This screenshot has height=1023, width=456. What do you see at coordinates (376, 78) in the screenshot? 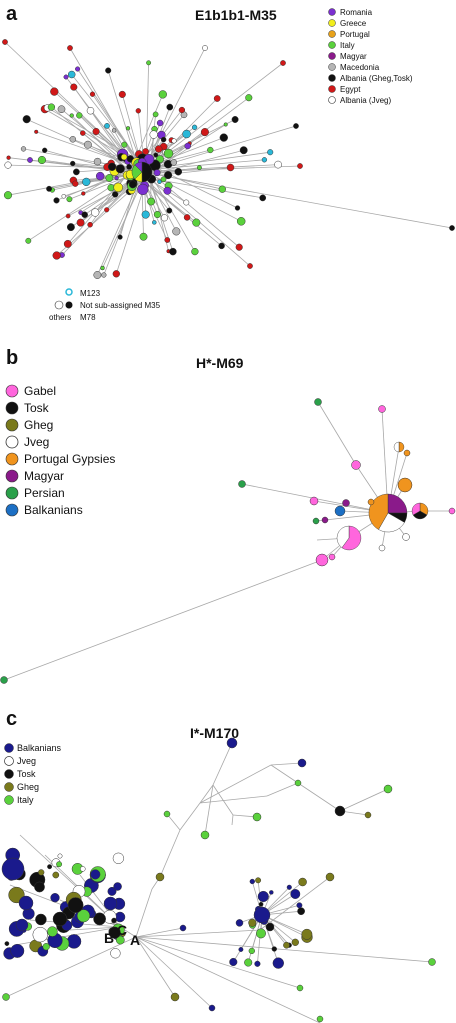
I see `legend-label: Albania (Gheg,Tosk)` at bounding box center [376, 78].